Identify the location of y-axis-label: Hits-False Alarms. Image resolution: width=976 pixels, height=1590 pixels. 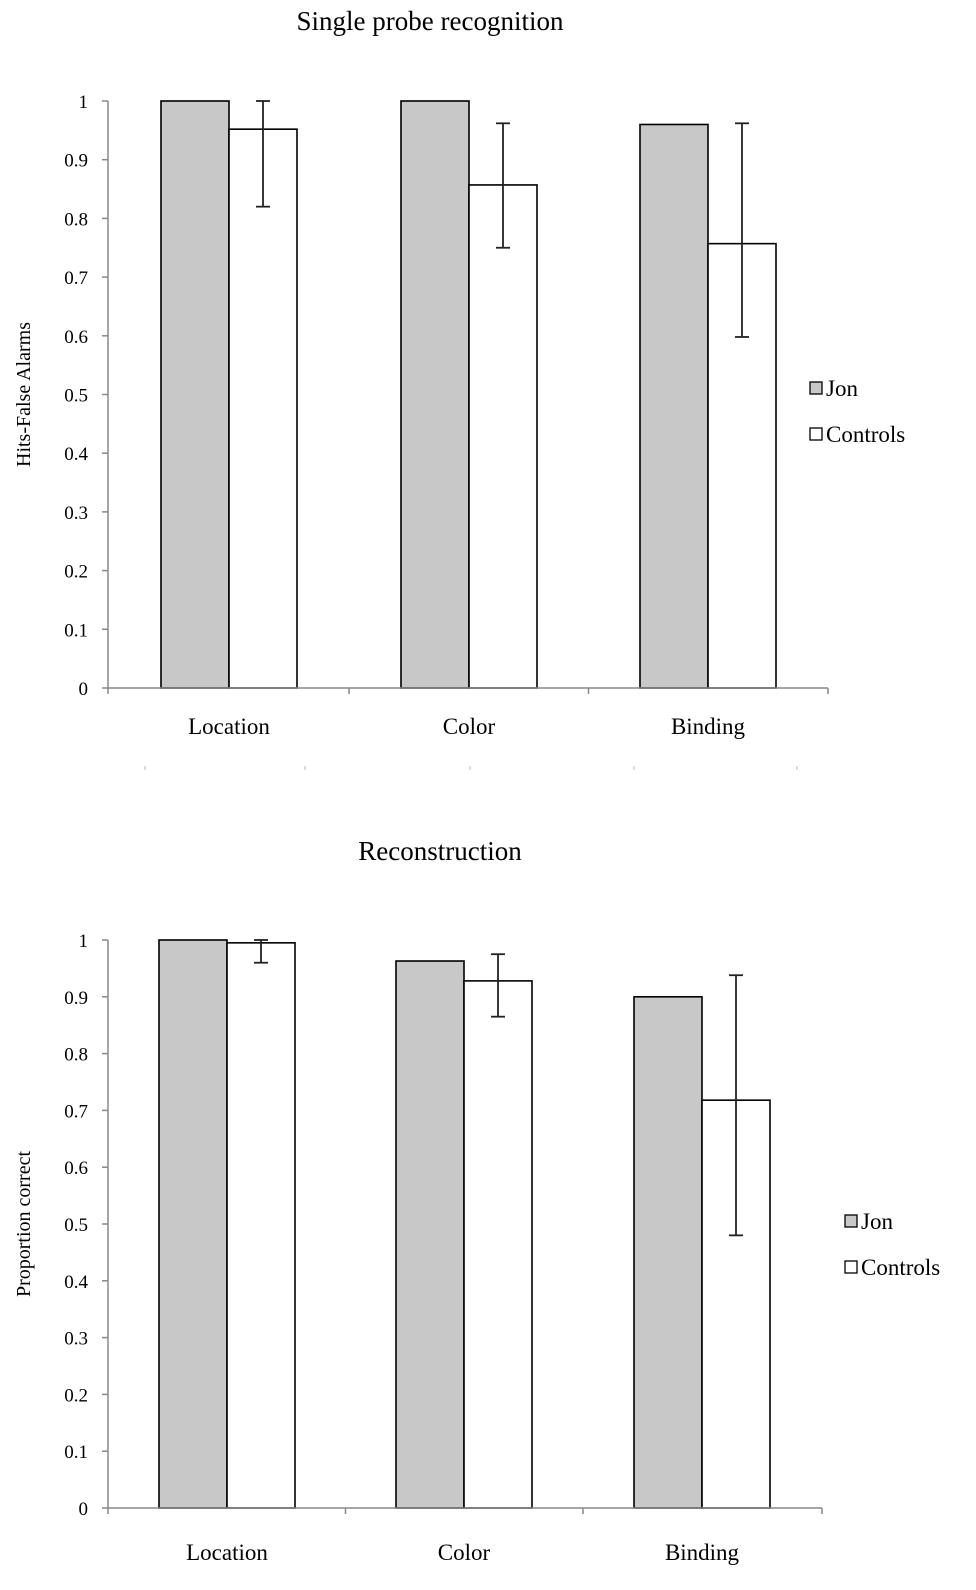
(24, 394).